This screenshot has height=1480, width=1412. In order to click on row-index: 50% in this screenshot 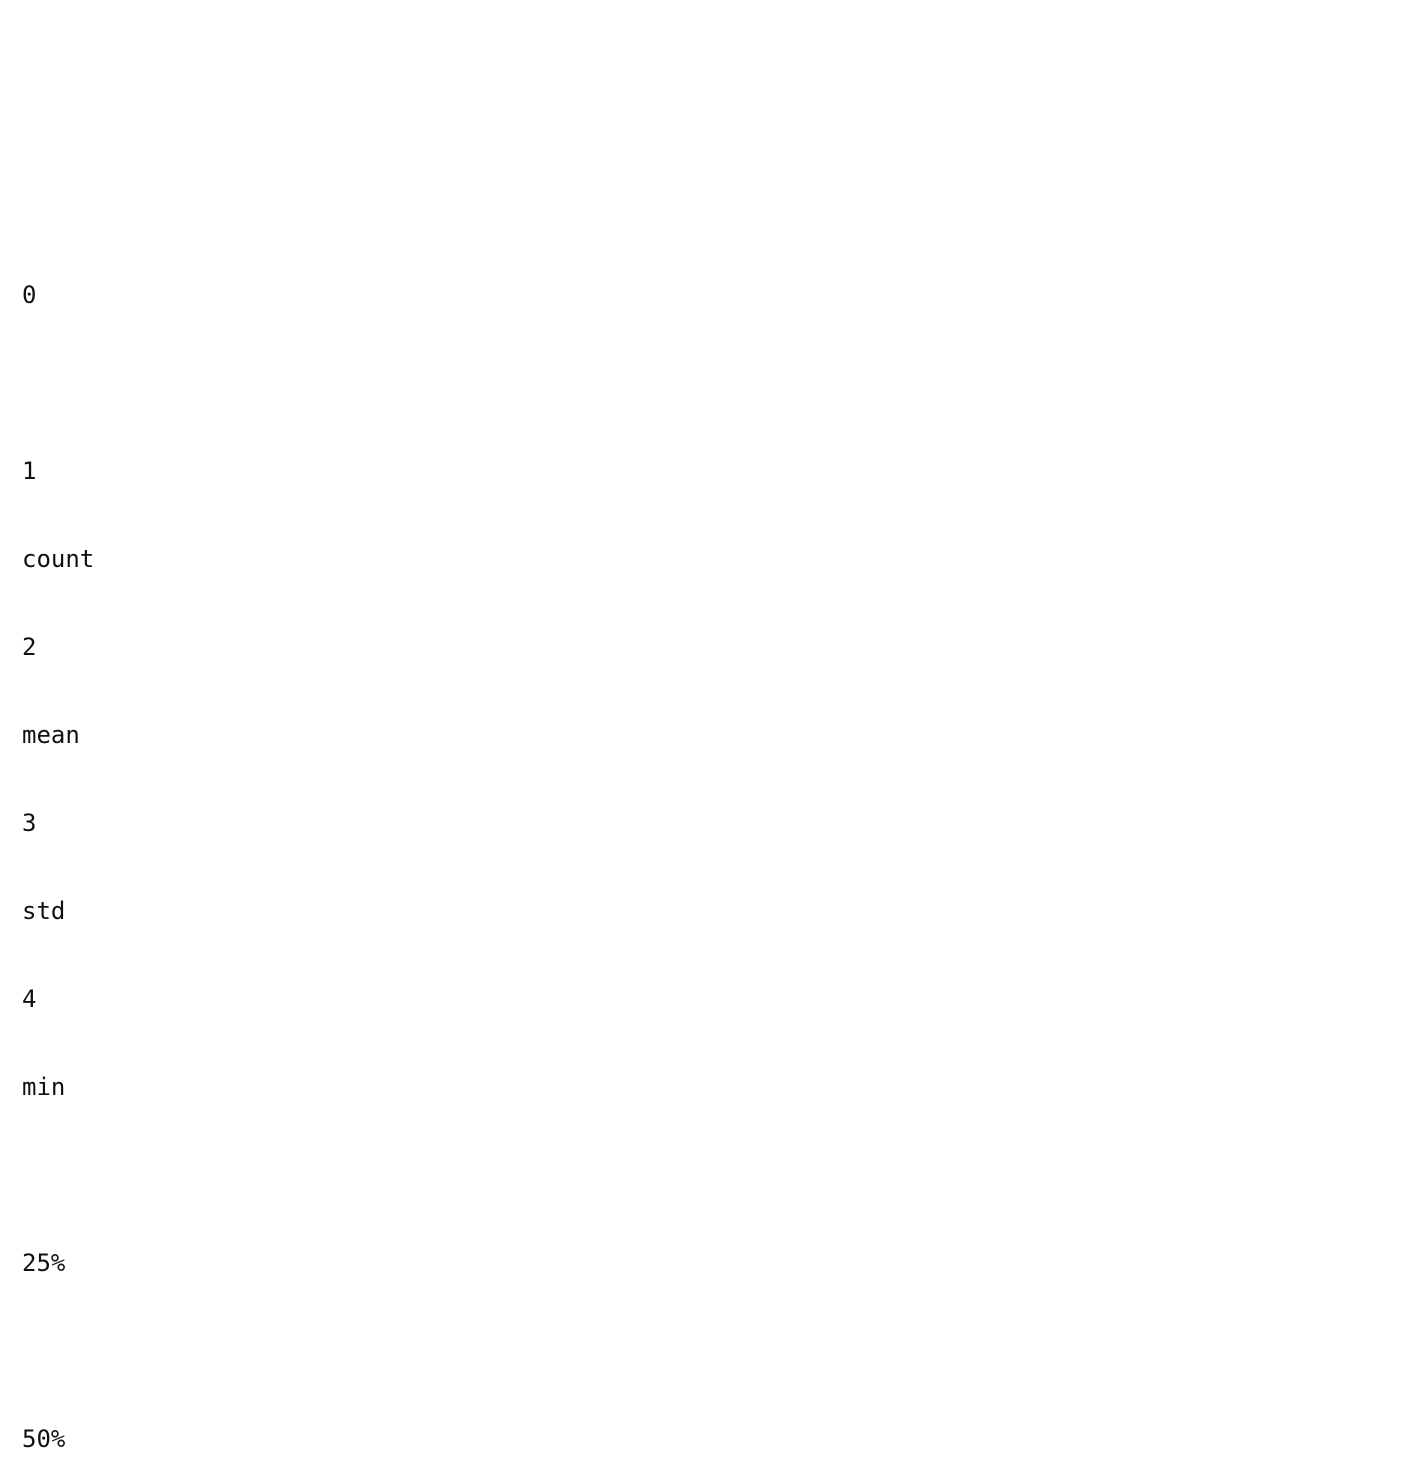, I will do `click(44, 1439)`.